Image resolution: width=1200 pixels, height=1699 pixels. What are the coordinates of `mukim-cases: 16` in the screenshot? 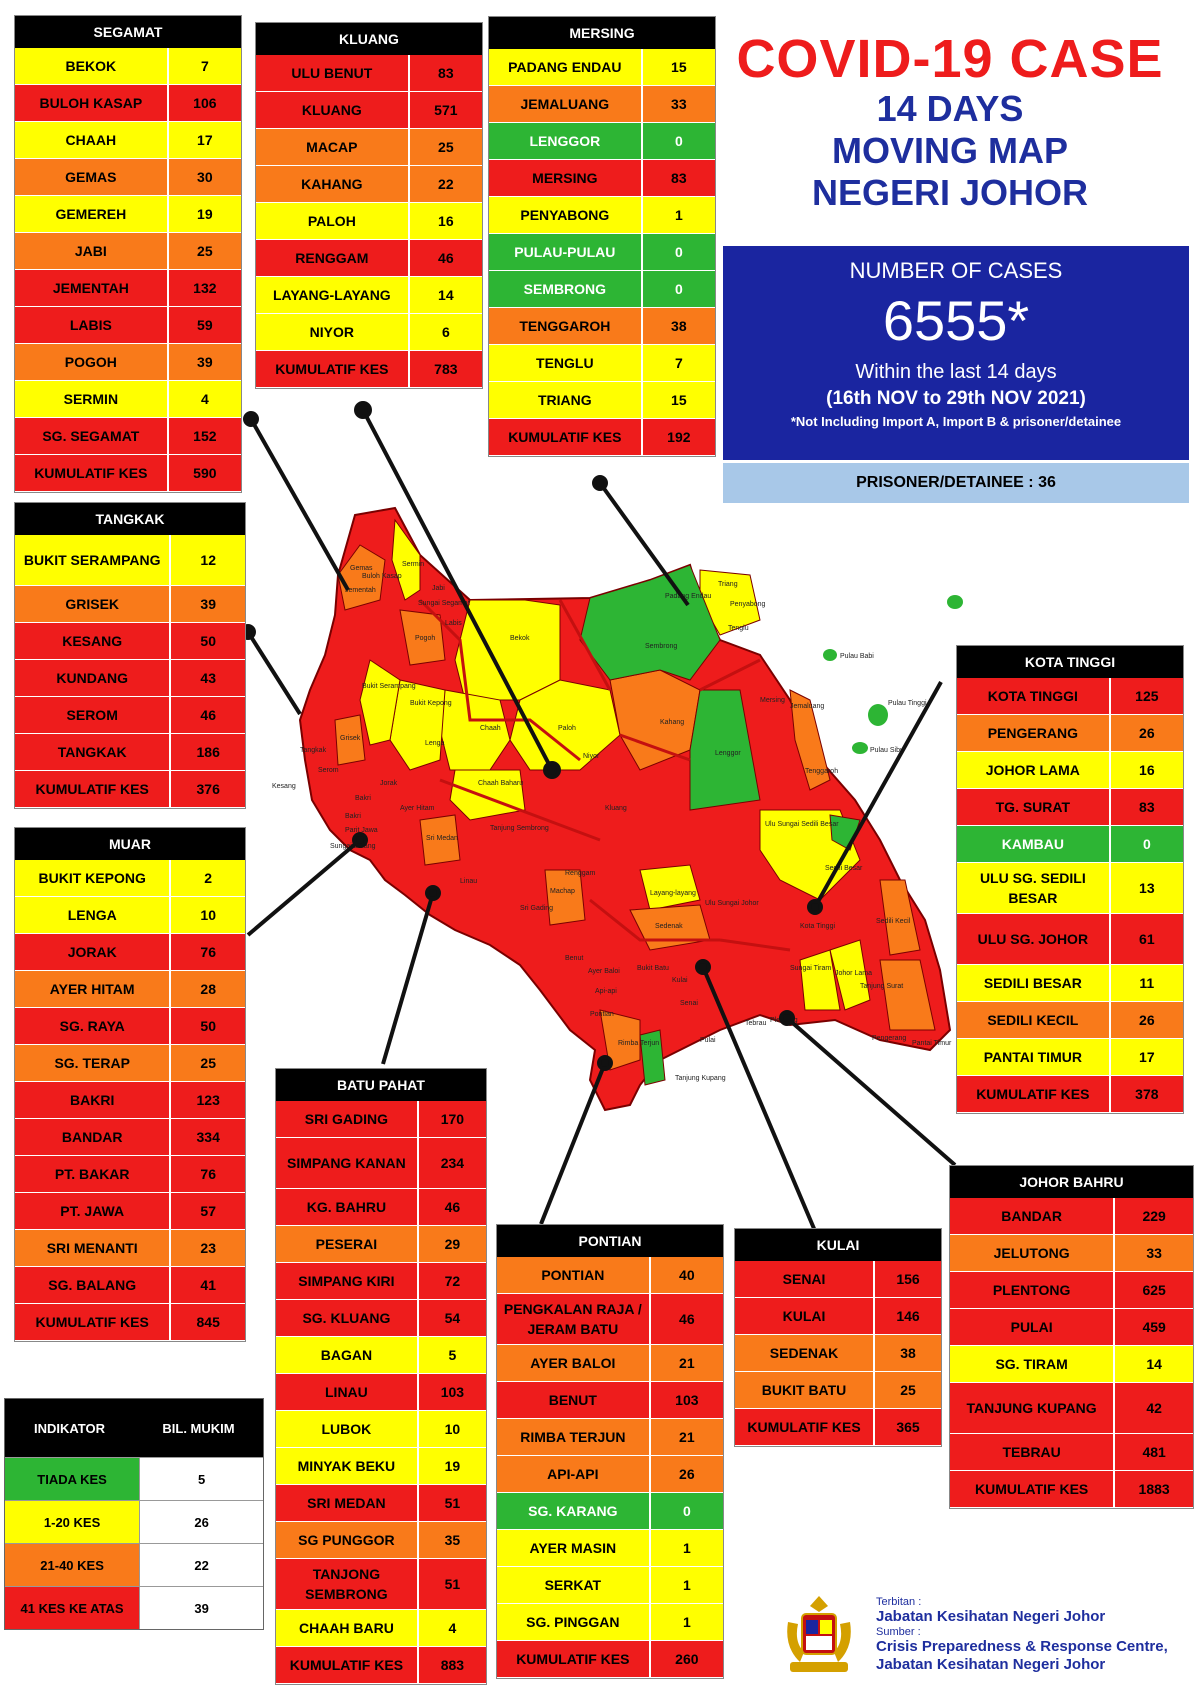 It's located at (446, 221).